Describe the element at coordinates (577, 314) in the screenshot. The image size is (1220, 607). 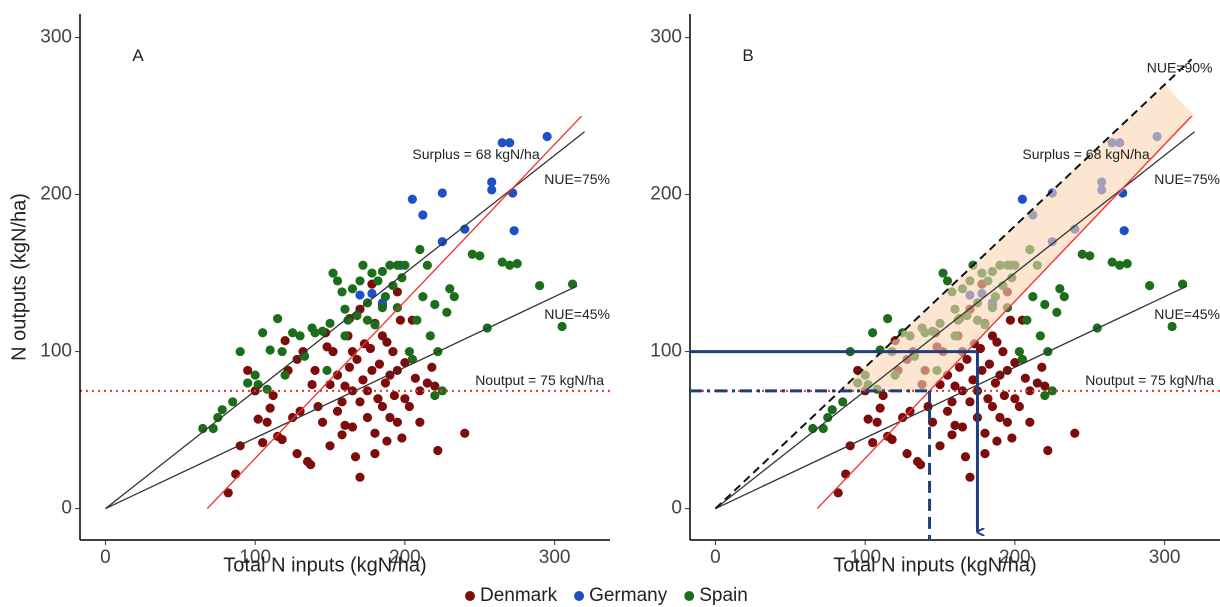
I see `line-label: NUE=45%` at that location.